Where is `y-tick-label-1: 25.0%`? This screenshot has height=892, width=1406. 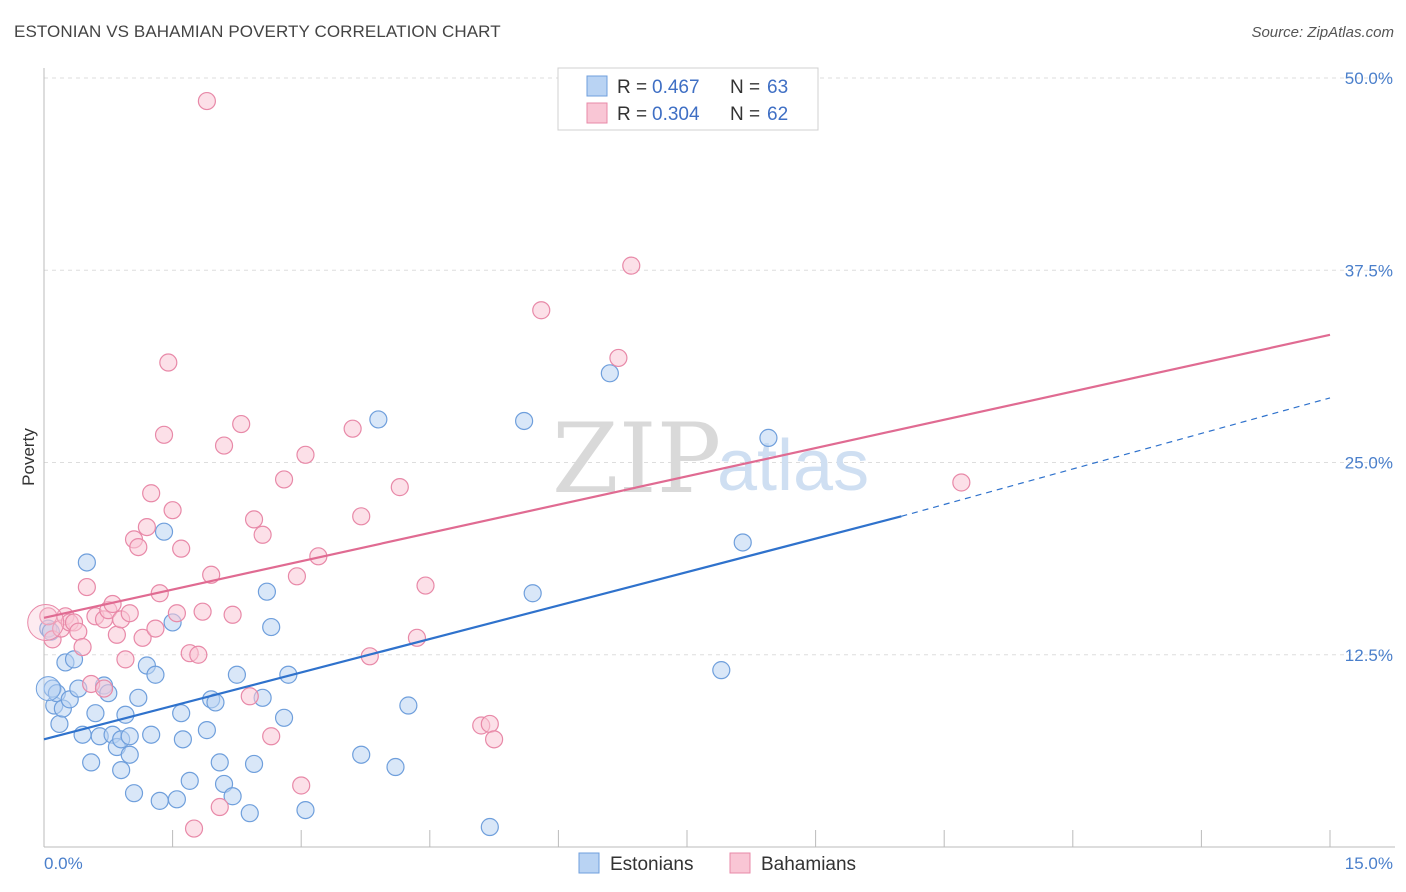
y-tick-label-1: 25.0% is located at coordinates (1369, 463).